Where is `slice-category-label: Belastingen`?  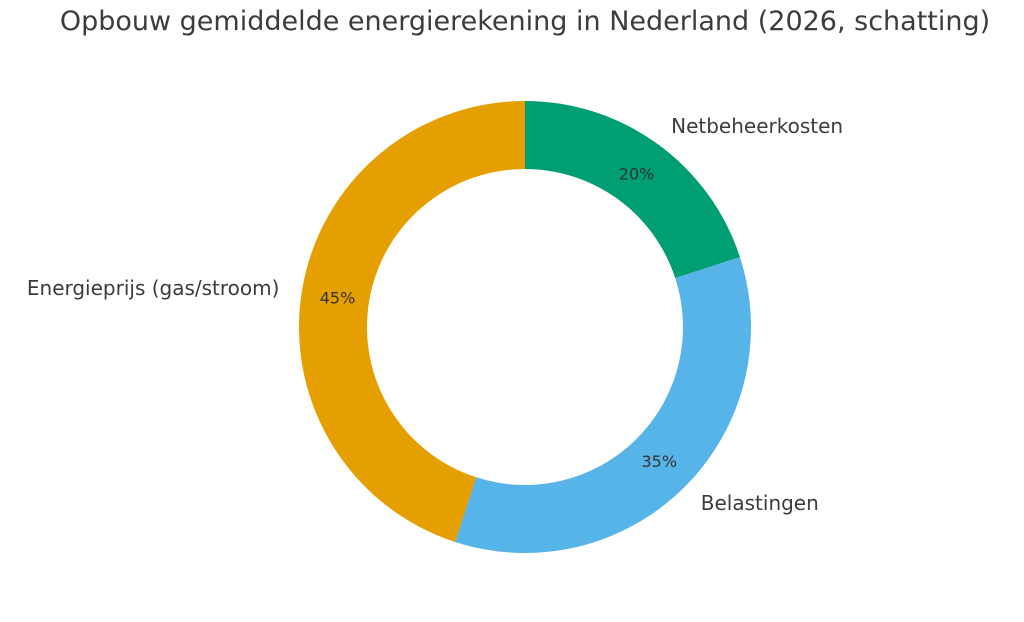
slice-category-label: Belastingen is located at coordinates (760, 503).